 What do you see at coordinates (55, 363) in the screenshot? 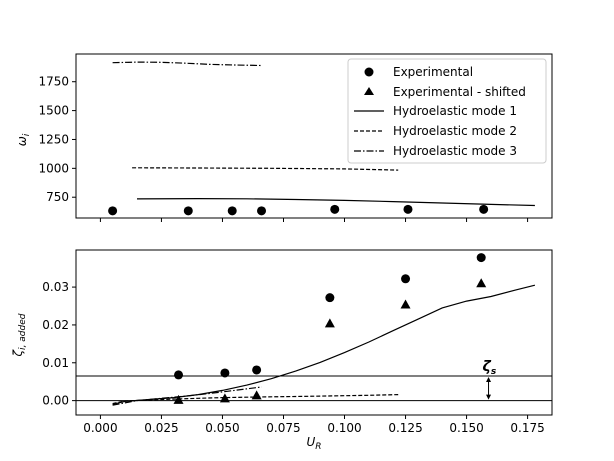
I see `damping-y-tick-label: 0.01` at bounding box center [55, 363].